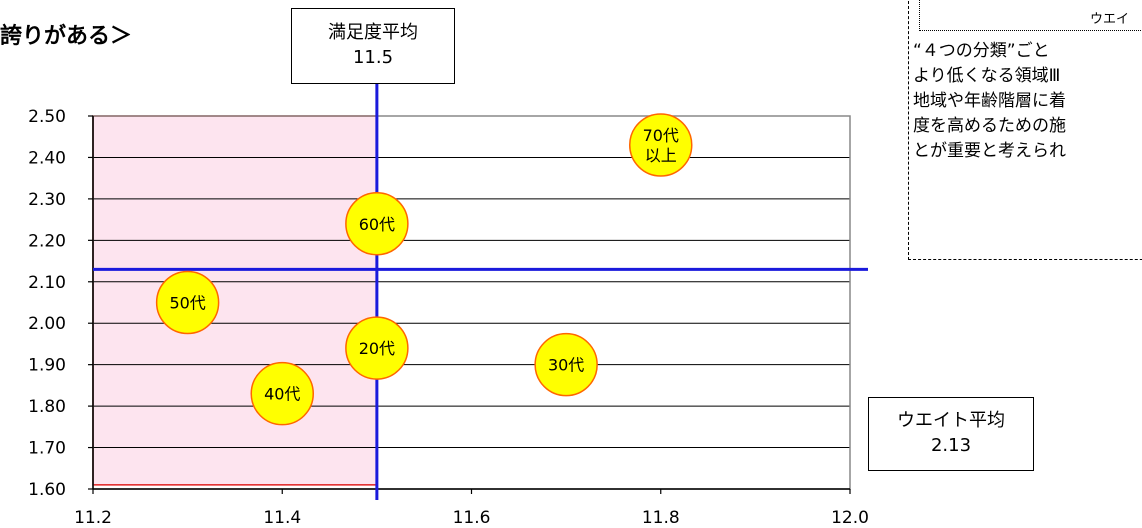  I want to click on satisfaction-average-value: 11.5, so click(373, 57).